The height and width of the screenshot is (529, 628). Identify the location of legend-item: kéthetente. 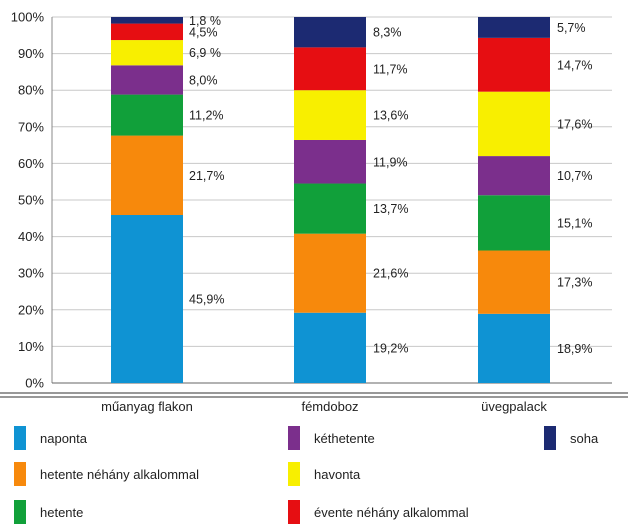
(331, 438).